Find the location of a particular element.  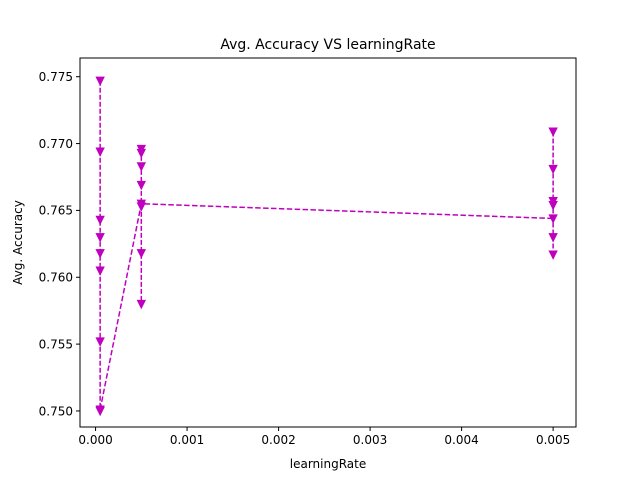

x-tick-label: 0.000 is located at coordinates (95, 440).